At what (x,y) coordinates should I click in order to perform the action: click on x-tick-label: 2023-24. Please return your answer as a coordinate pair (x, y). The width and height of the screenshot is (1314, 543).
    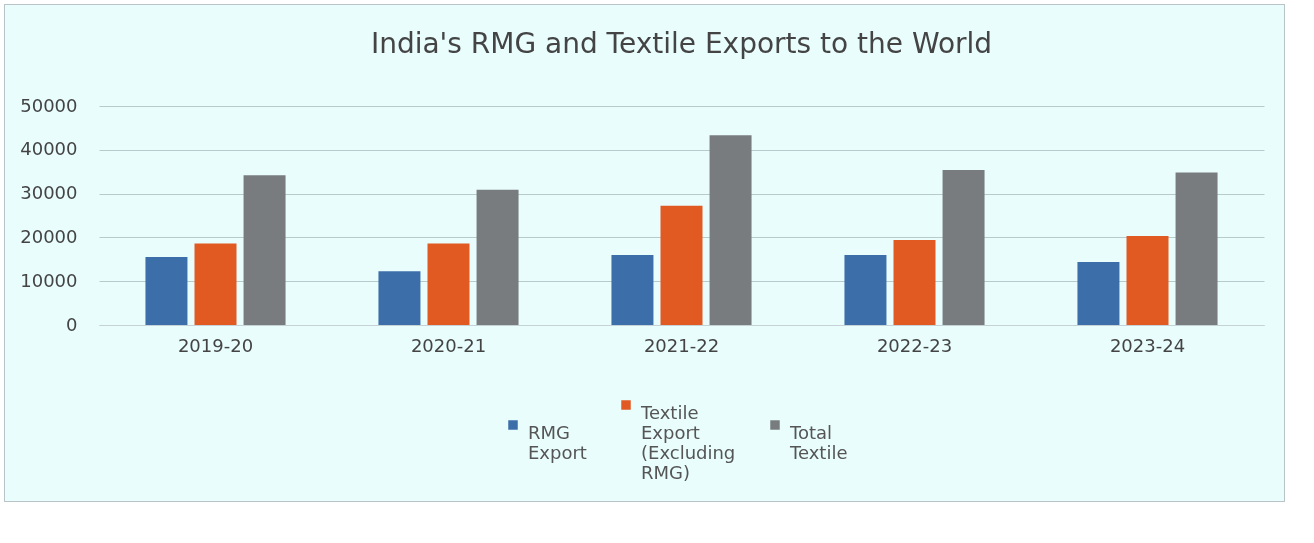
    Looking at the image, I should click on (1147, 345).